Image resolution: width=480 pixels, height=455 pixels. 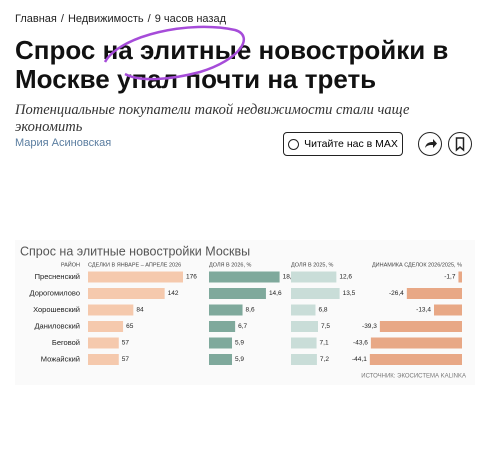 I want to click on value-label: 18,1, so click(x=289, y=277).